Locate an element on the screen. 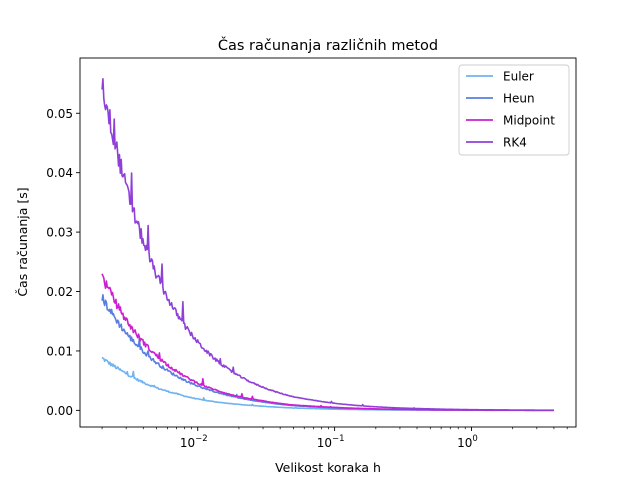 This screenshot has height=480, width=640. legend-label-heun: Heun is located at coordinates (519, 99).